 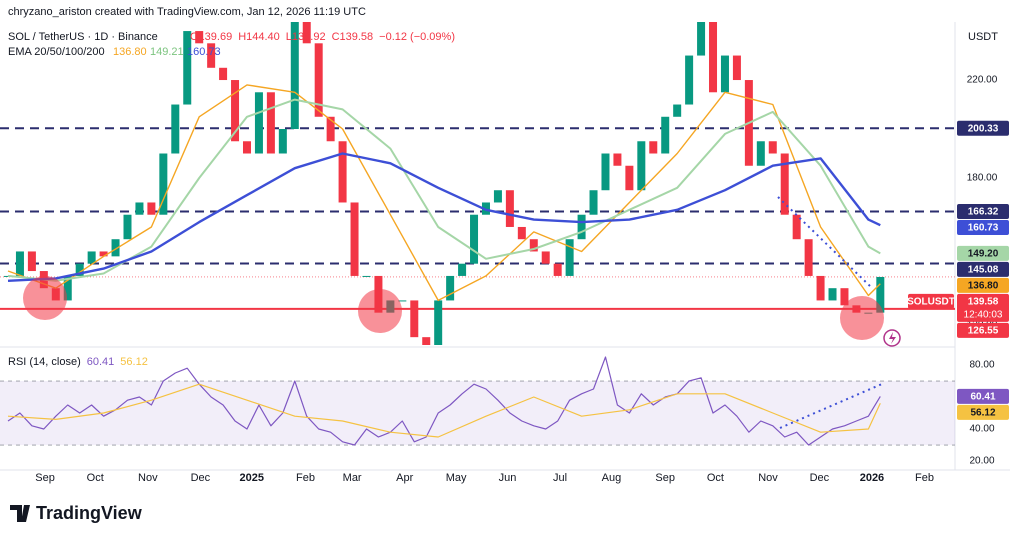 I want to click on y-tick-label: 40.00, so click(x=981, y=429).